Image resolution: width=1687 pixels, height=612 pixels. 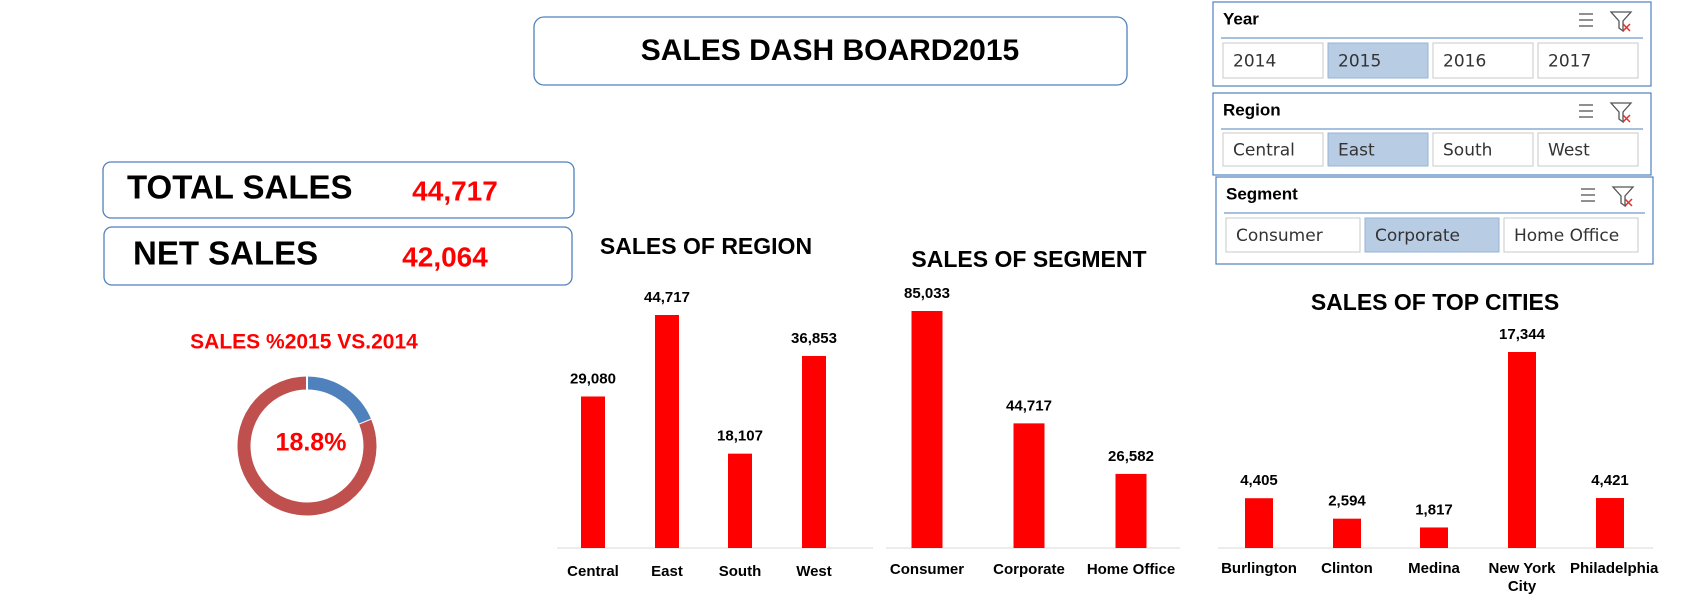 I want to click on chart-title: SALES %2015 VS.2014, so click(x=304, y=342).